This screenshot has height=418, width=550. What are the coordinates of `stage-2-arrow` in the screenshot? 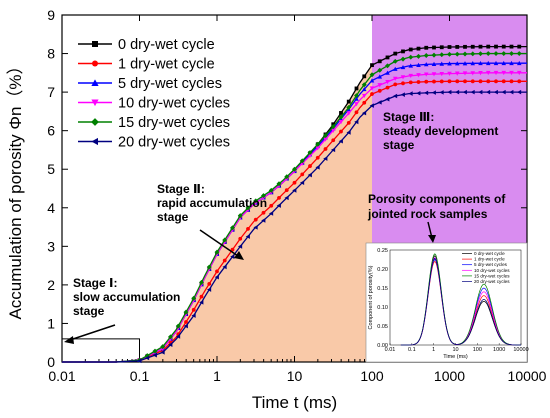 It's located at (219, 243).